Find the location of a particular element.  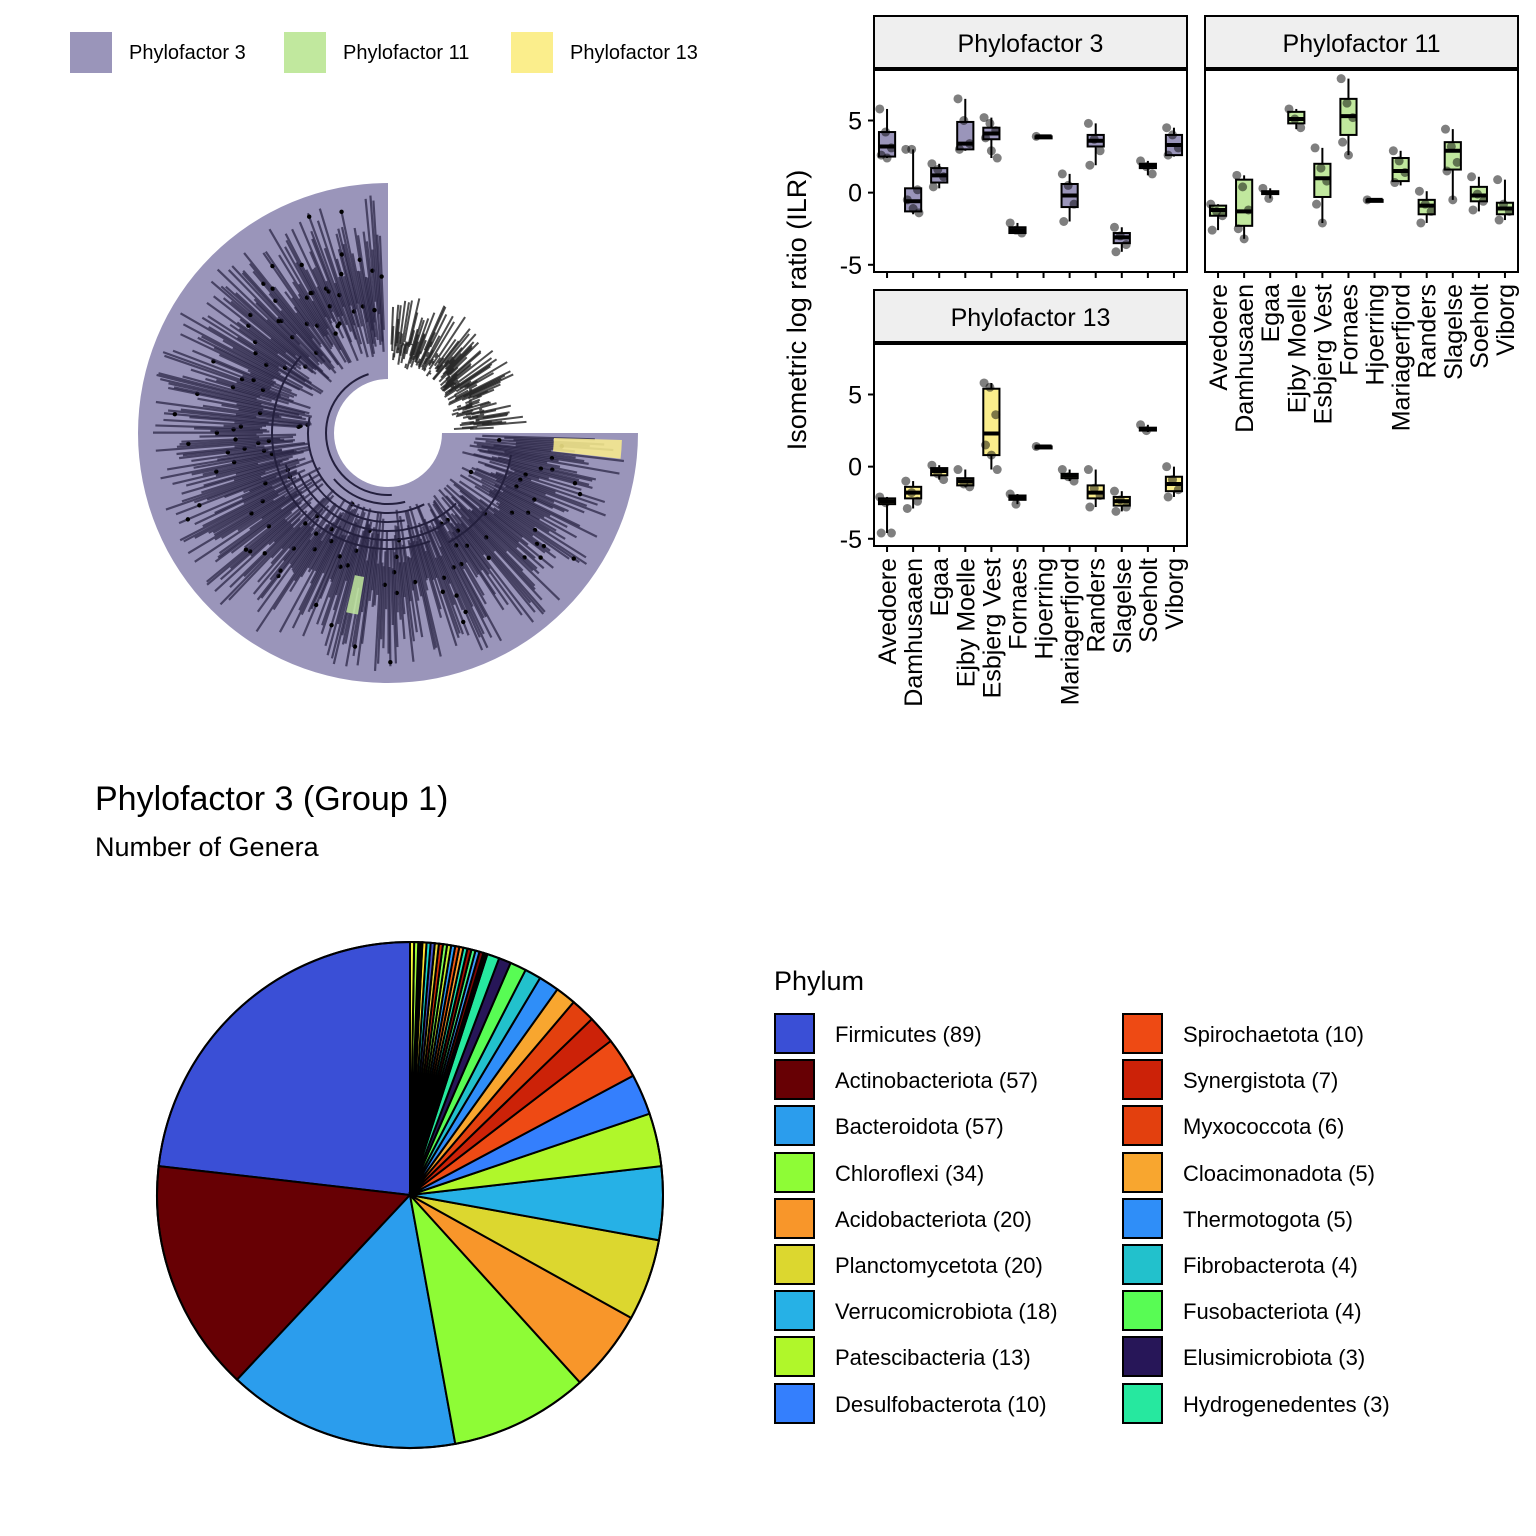

tree-arc is located at coordinates (366, 502).